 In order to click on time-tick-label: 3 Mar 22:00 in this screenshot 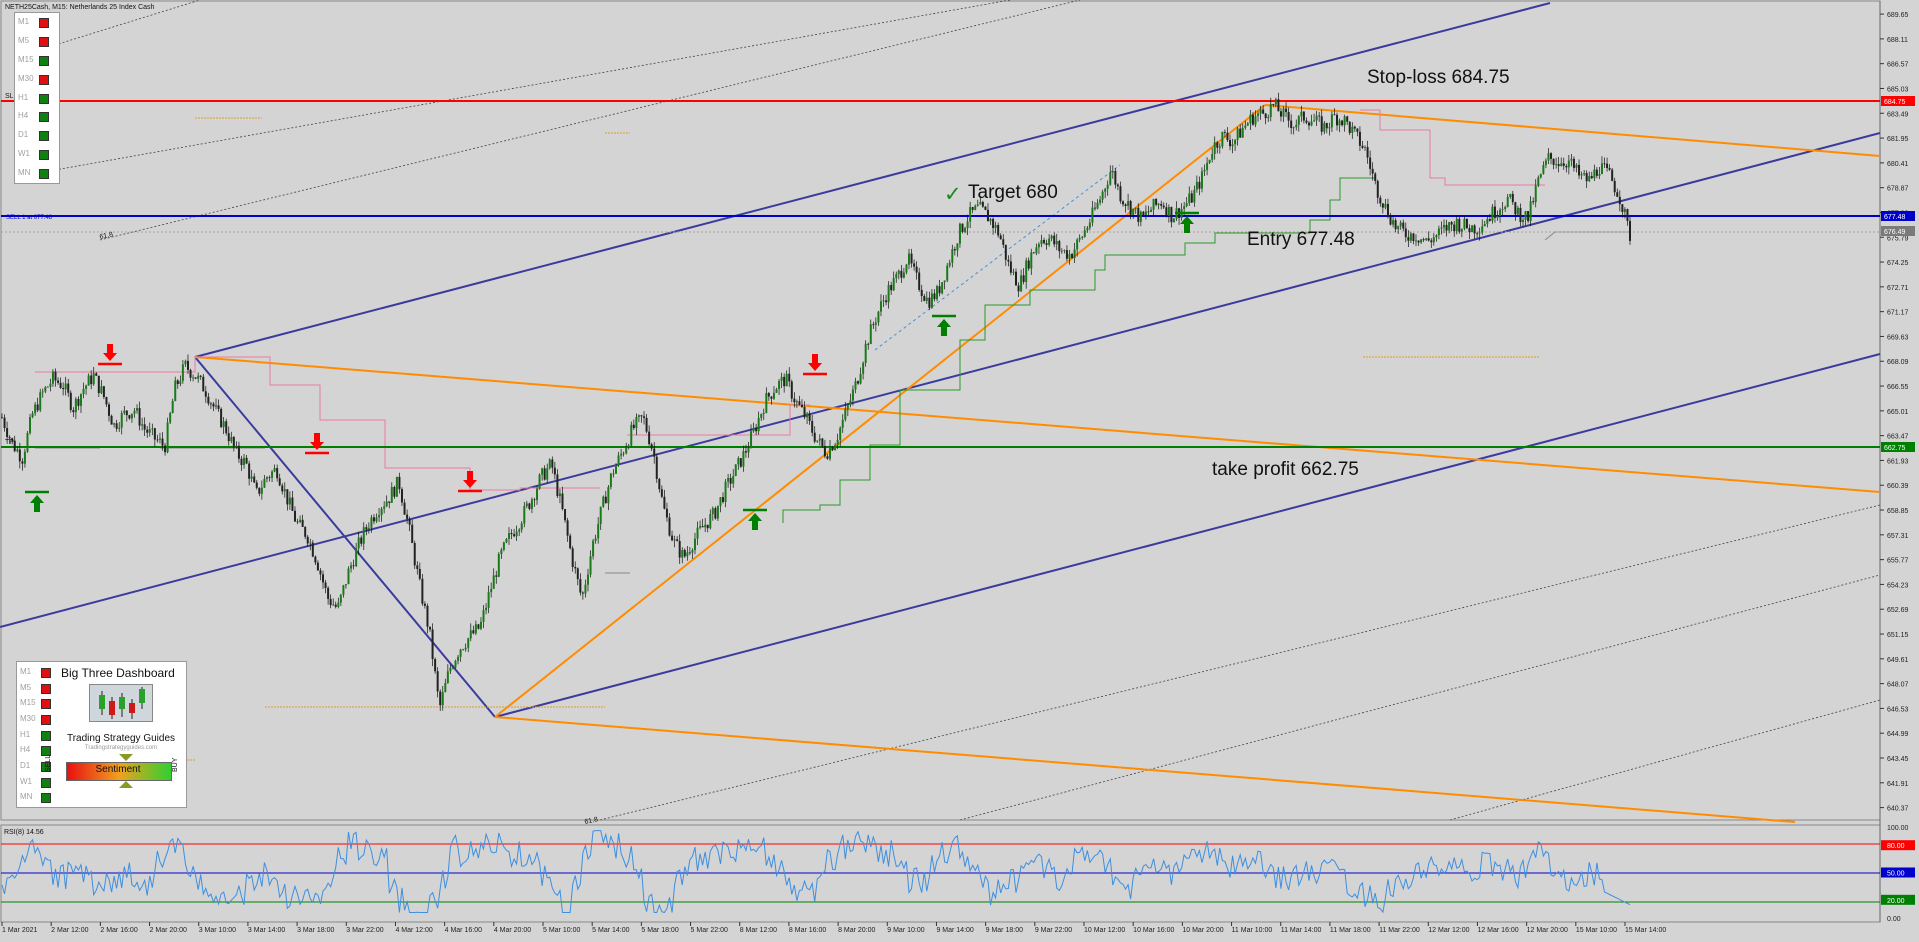, I will do `click(364, 930)`.